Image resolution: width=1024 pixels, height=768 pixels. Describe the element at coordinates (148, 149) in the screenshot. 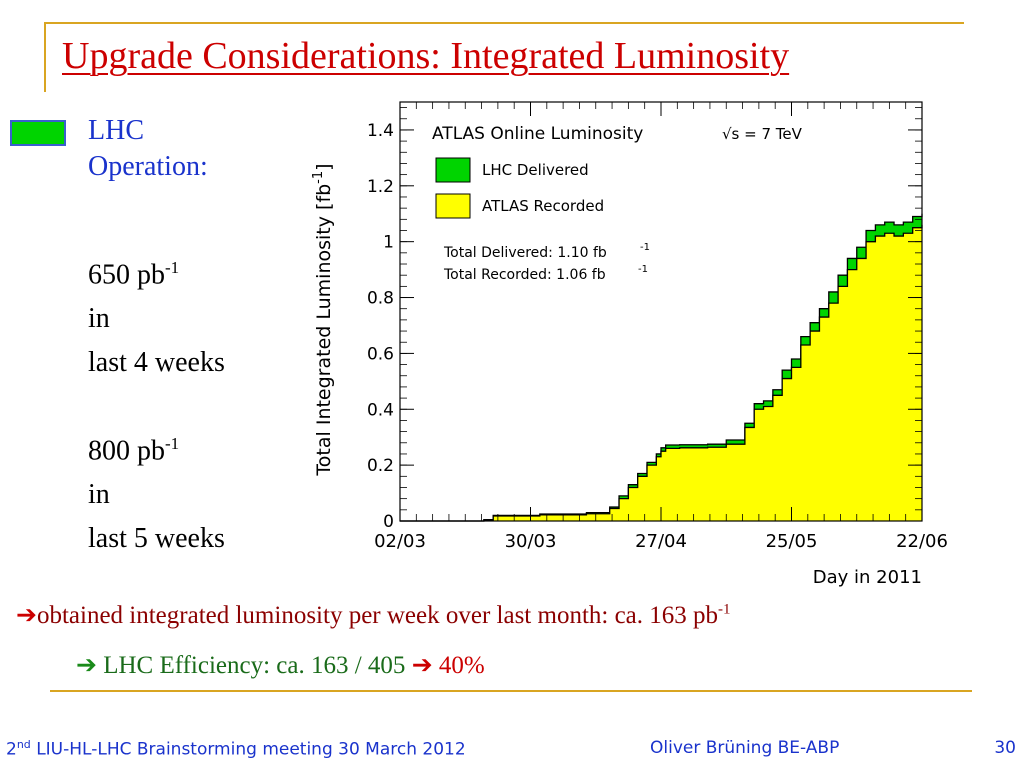

I see `lhc-operation-label: LHC Operation:` at that location.